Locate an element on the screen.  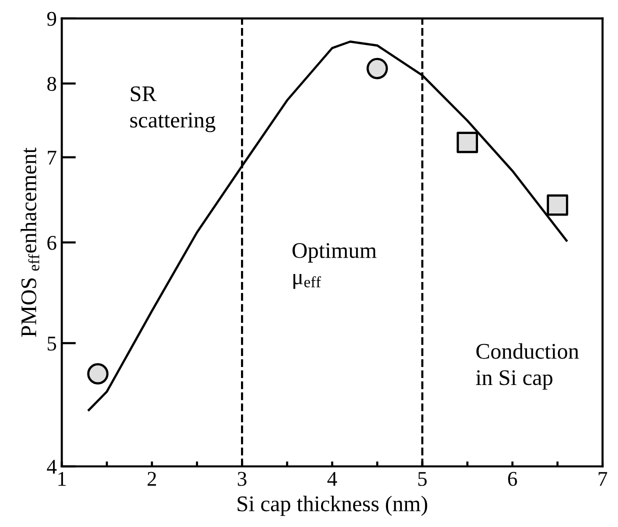
x-tick-label: 7 is located at coordinates (603, 479).